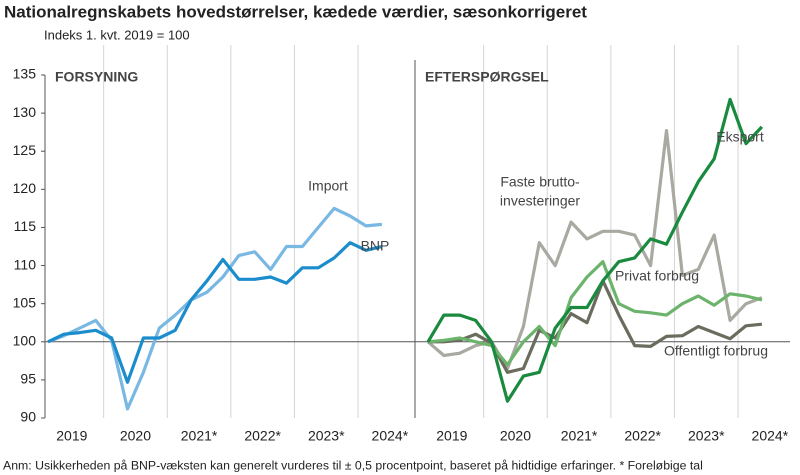 The height and width of the screenshot is (475, 800). I want to click on panel-title: EFTERSPØRGSEL, so click(487, 77).